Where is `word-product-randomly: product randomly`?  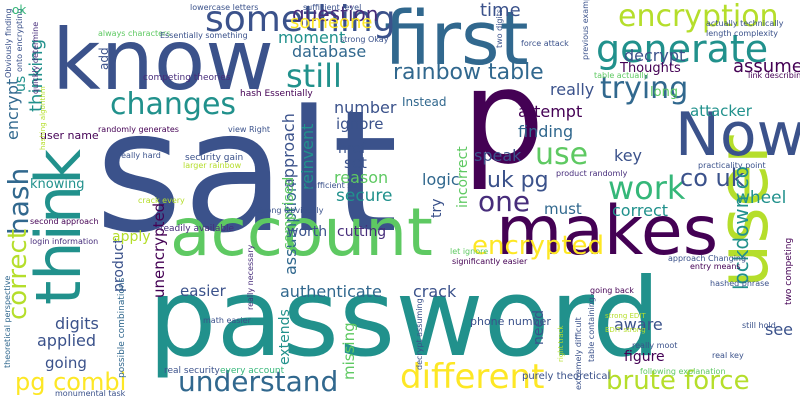
word-product-randomly: product randomly is located at coordinates (592, 173).